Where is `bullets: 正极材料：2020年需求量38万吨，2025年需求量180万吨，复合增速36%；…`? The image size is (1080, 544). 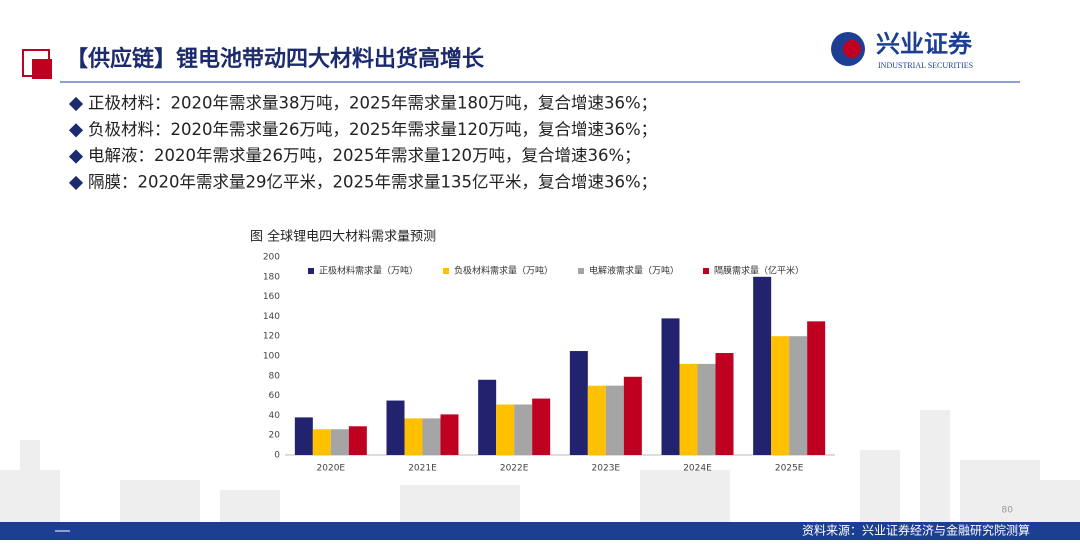 bullets: 正极材料：2020年需求量38万吨，2025年需求量180万吨，复合增速36%；… is located at coordinates (362, 142).